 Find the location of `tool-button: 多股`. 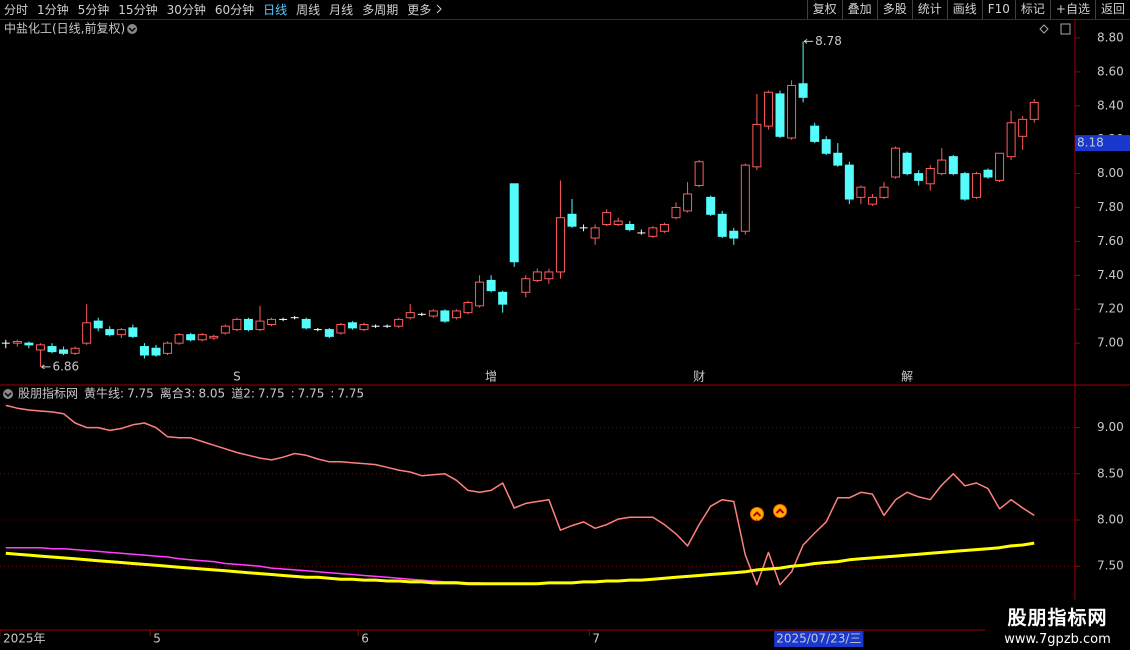

tool-button: 多股 is located at coordinates (894, 9).